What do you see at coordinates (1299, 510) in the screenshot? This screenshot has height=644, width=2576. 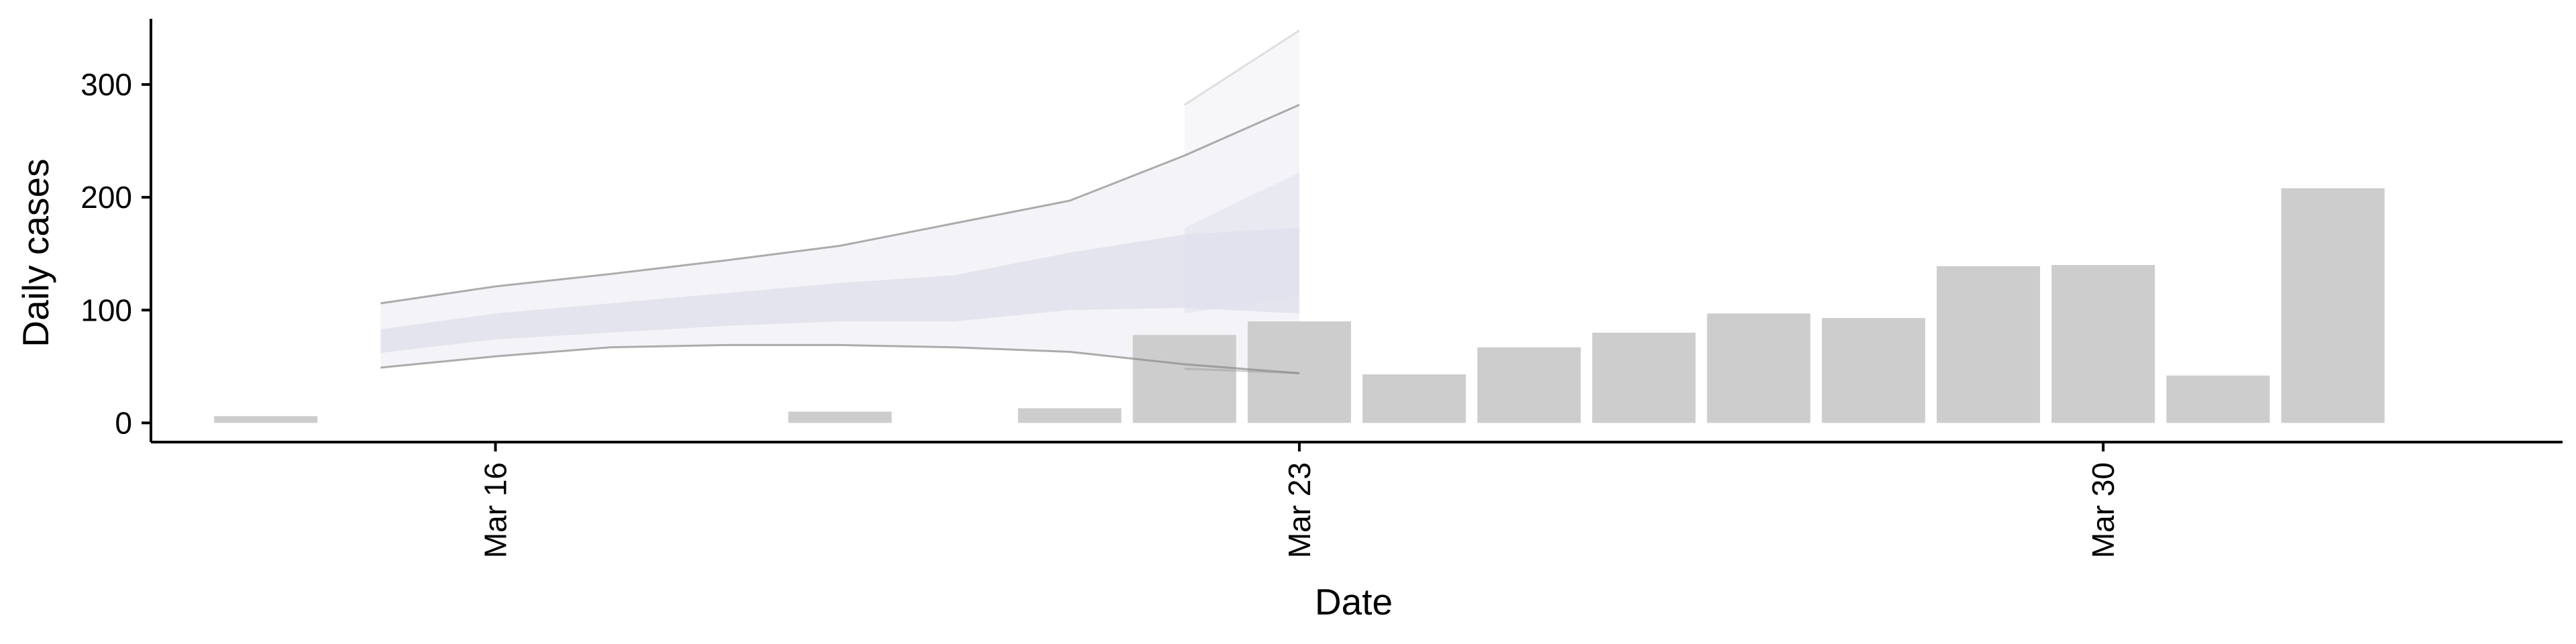 I see `x-tick-label-2020-03-23: Mar 23` at bounding box center [1299, 510].